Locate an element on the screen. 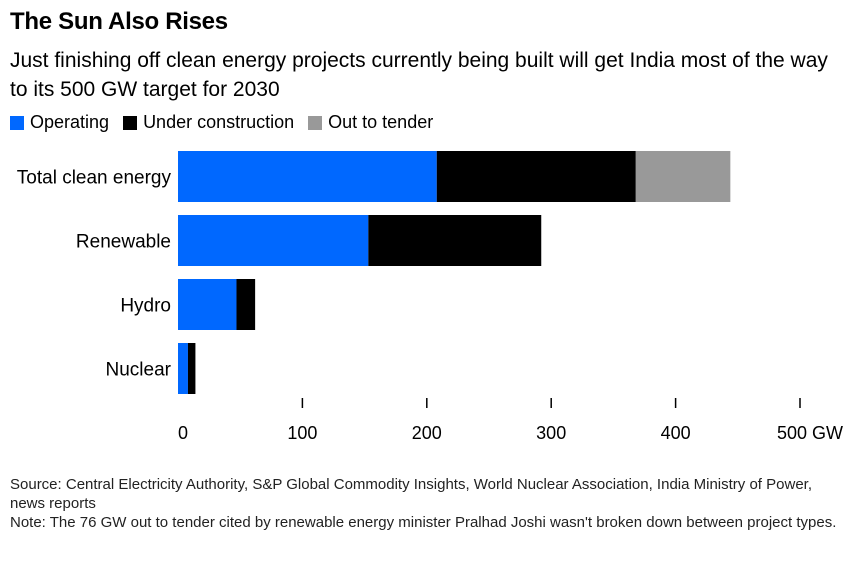 This screenshot has height=563, width=860. legend-label-under-construction: Under construction is located at coordinates (219, 122).